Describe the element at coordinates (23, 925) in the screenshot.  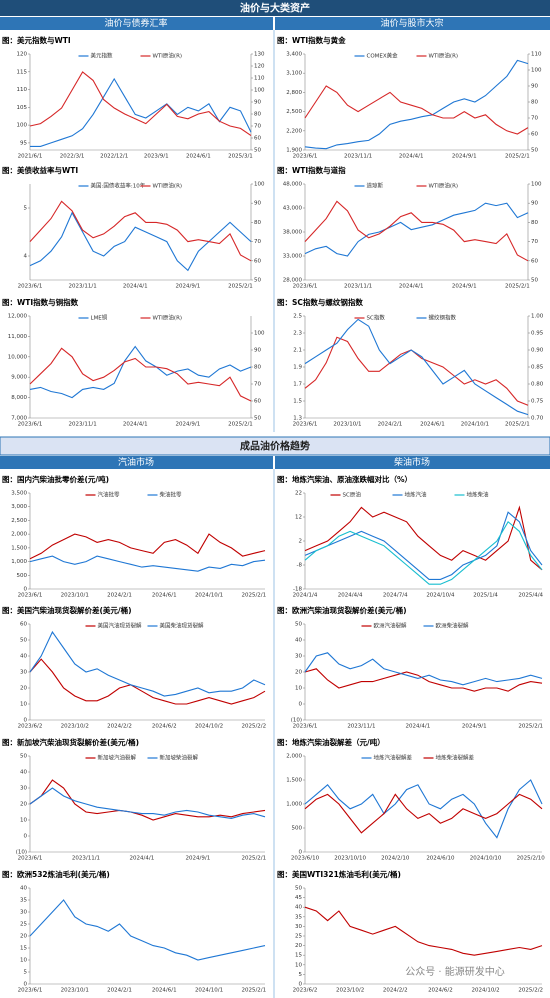
I see `y-tick-label: 25` at that location.